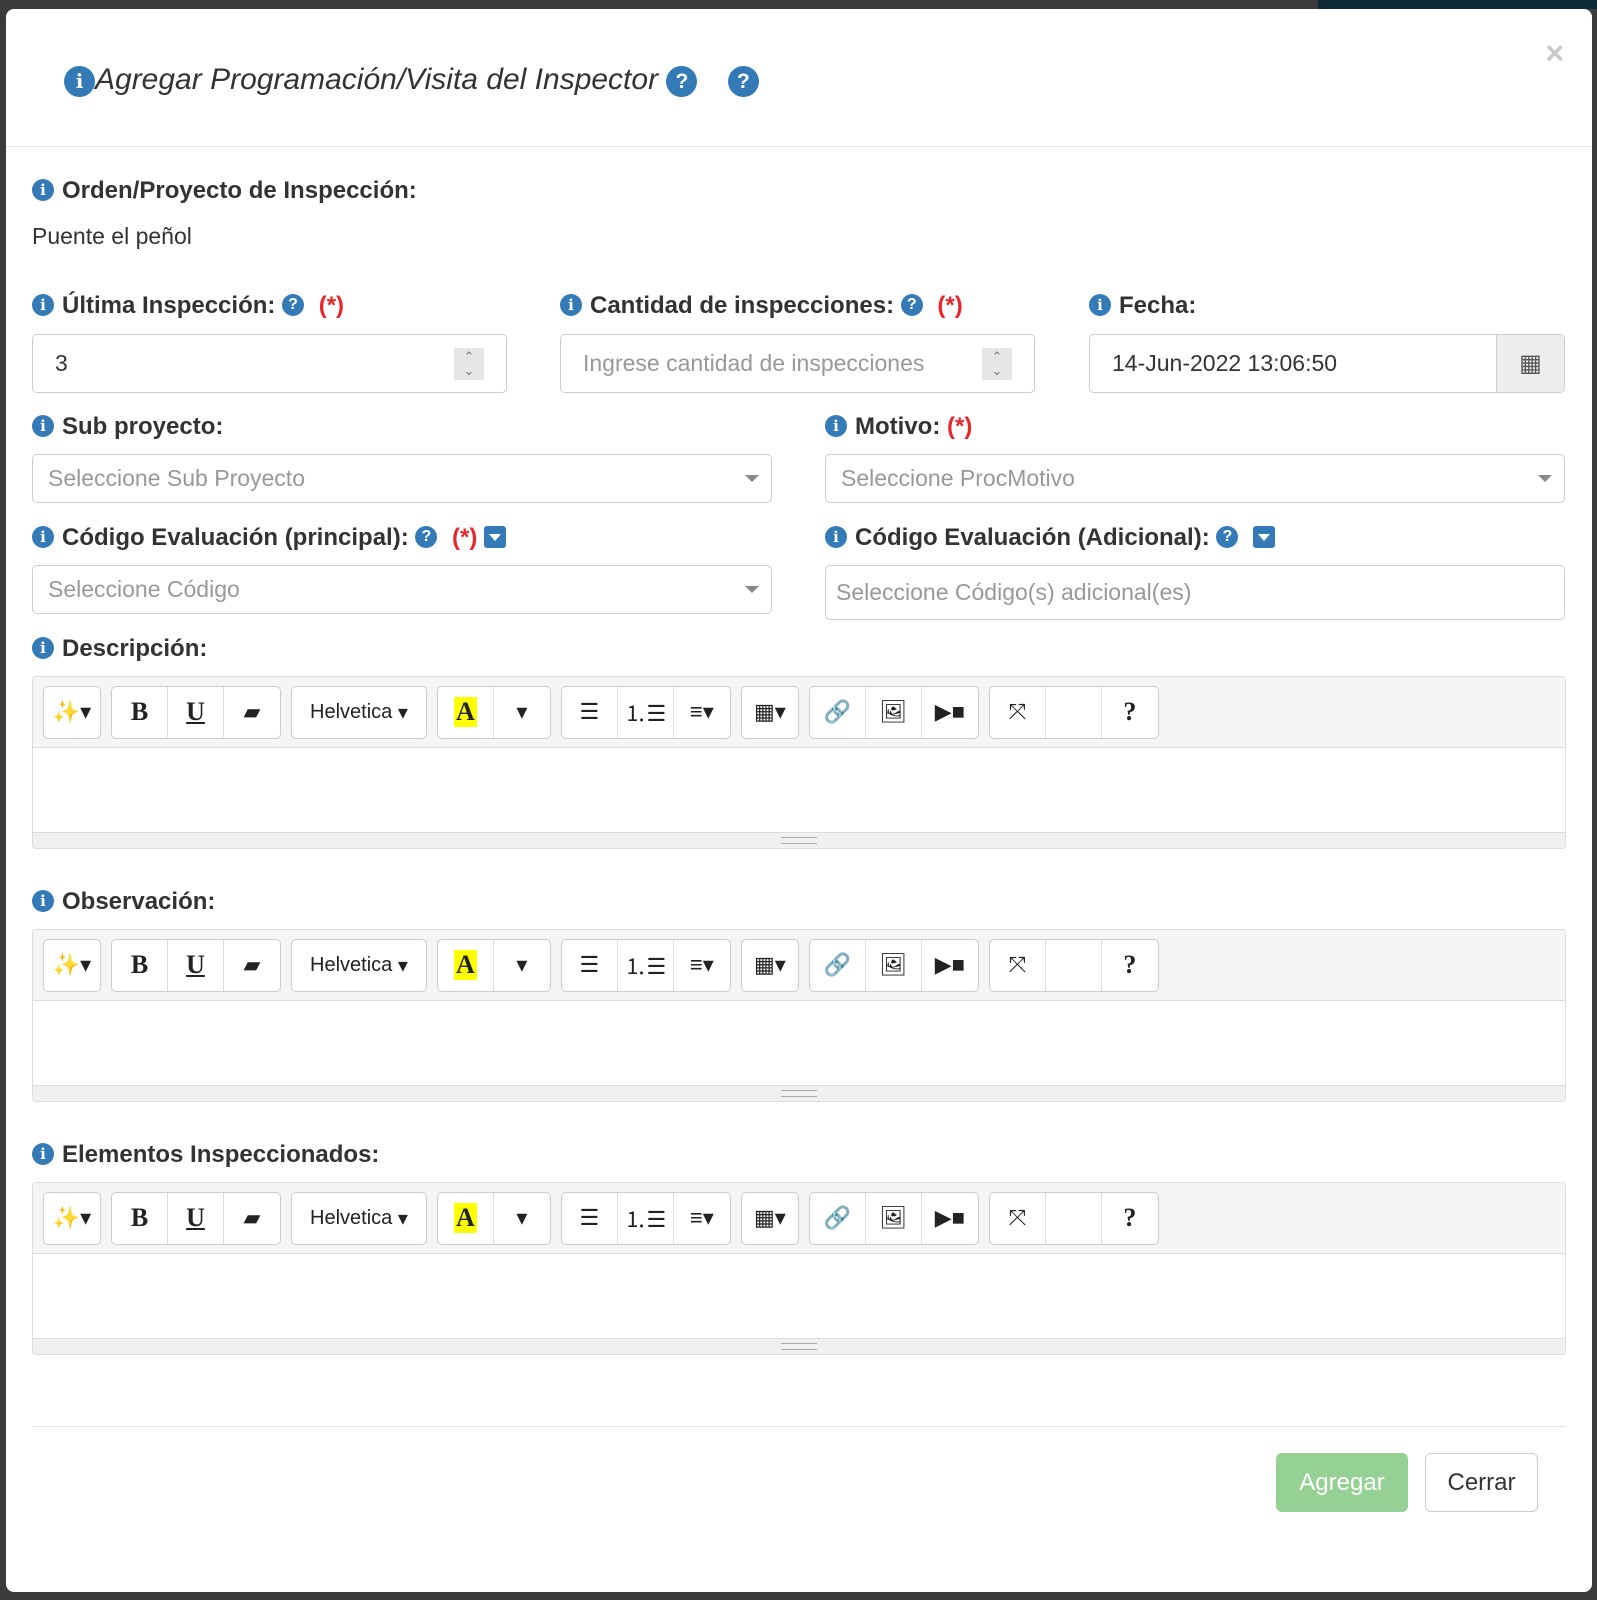  What do you see at coordinates (1327, 363) in the screenshot?
I see `fecha-input: 14-Jun-2022 13:06:50 ▦` at bounding box center [1327, 363].